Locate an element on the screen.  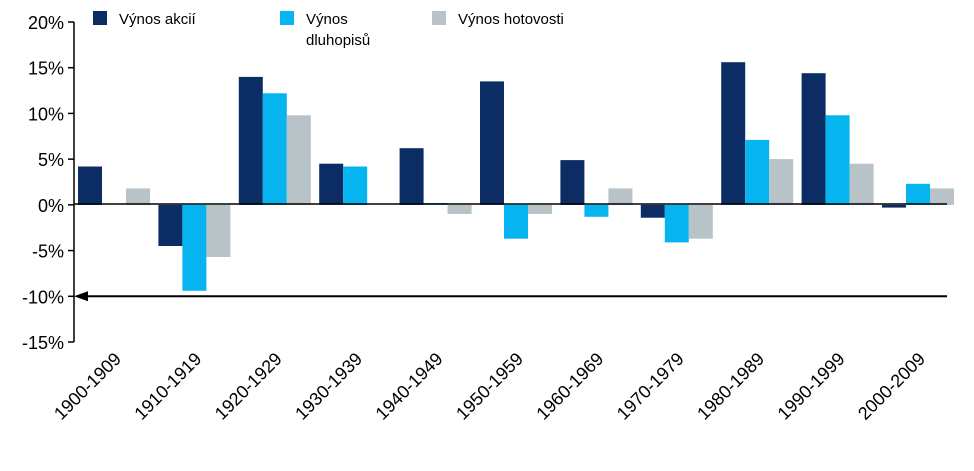
y-tick-label: 15% is located at coordinates (46, 69).